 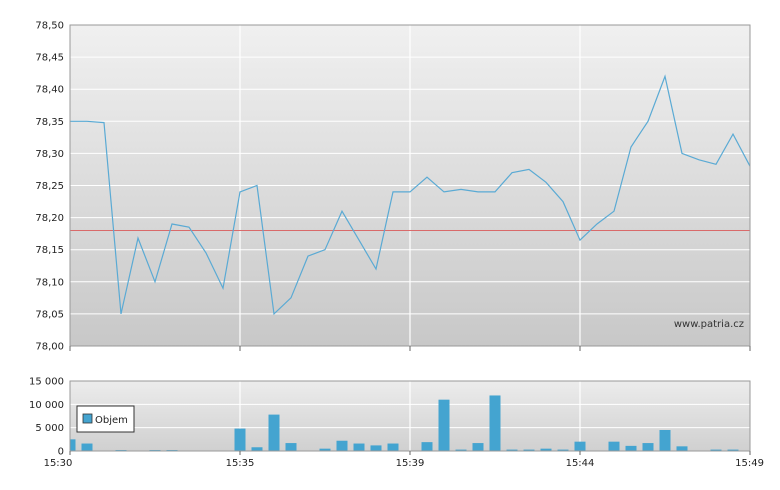 What do you see at coordinates (240, 463) in the screenshot?
I see `x-tick-label: 15:35` at bounding box center [240, 463].